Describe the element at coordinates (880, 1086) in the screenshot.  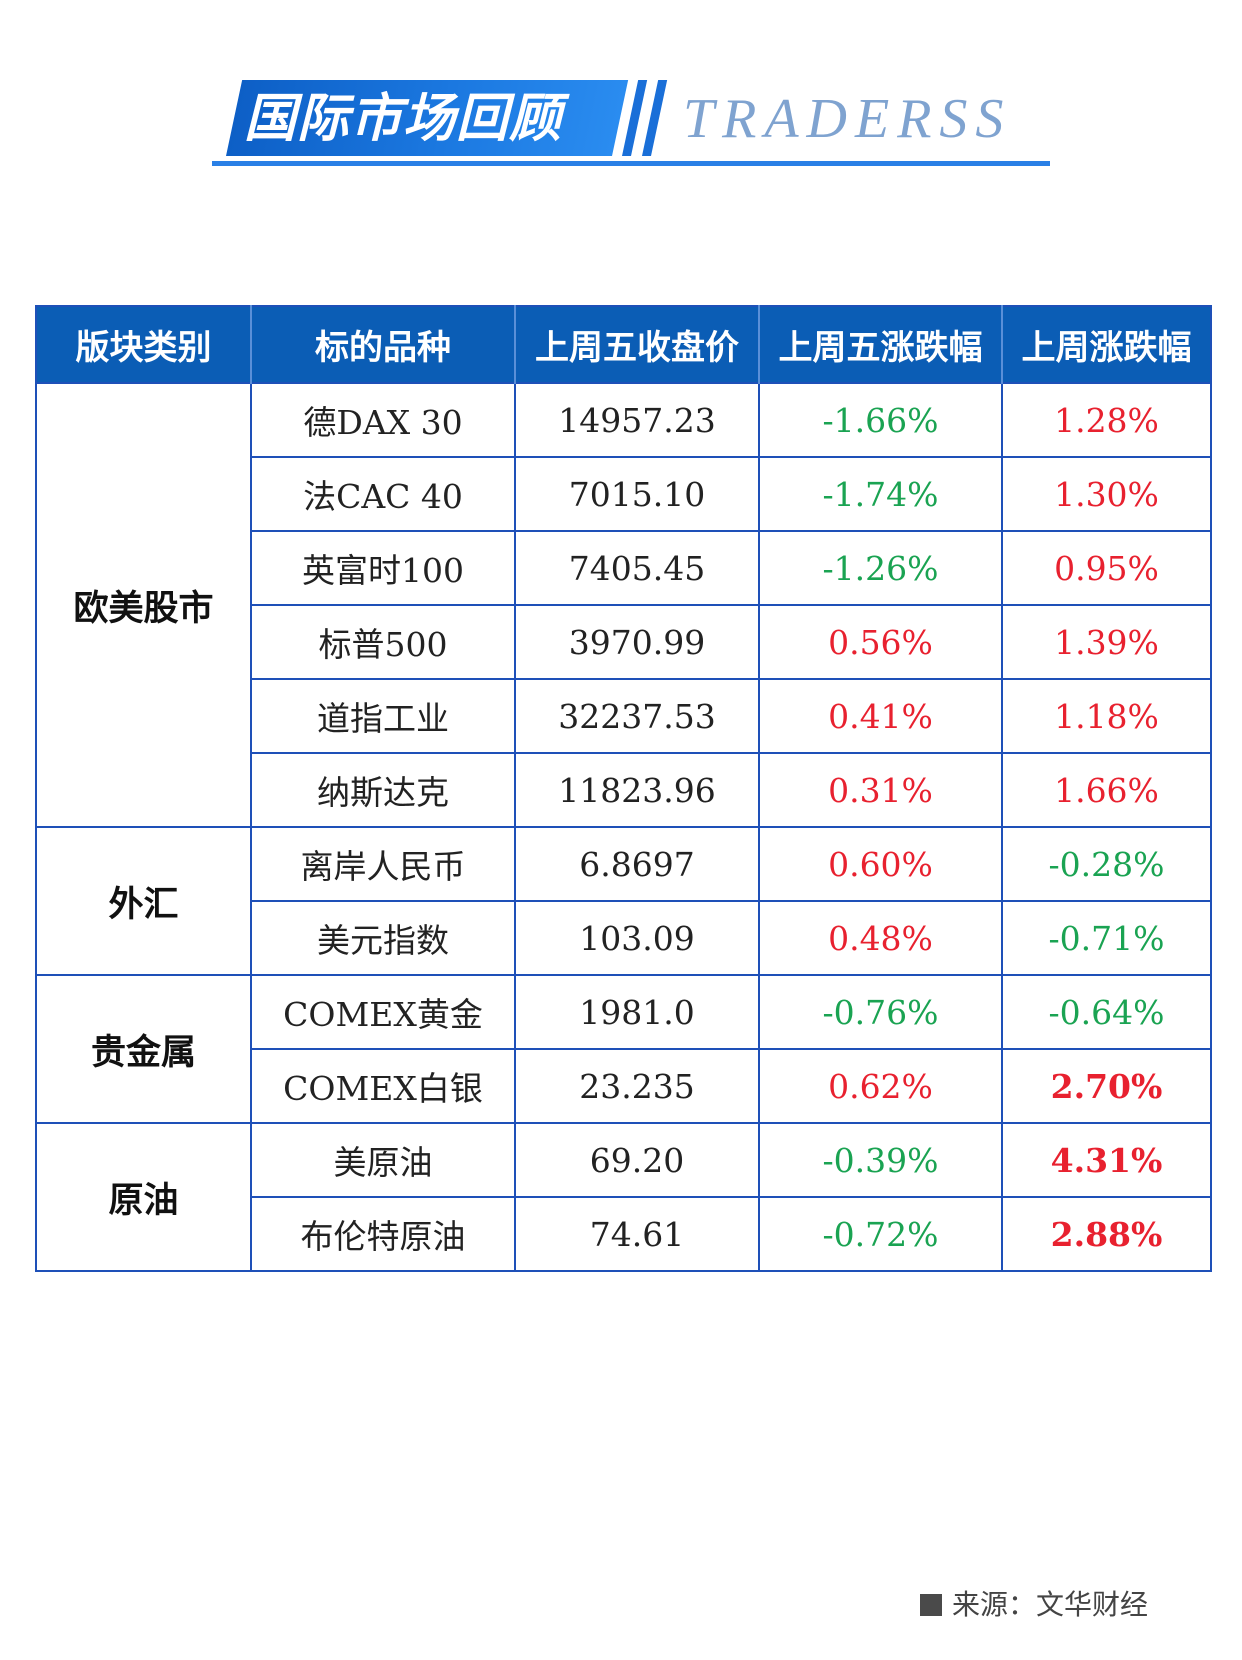
I see `friday-change-cell: 0.62%` at that location.